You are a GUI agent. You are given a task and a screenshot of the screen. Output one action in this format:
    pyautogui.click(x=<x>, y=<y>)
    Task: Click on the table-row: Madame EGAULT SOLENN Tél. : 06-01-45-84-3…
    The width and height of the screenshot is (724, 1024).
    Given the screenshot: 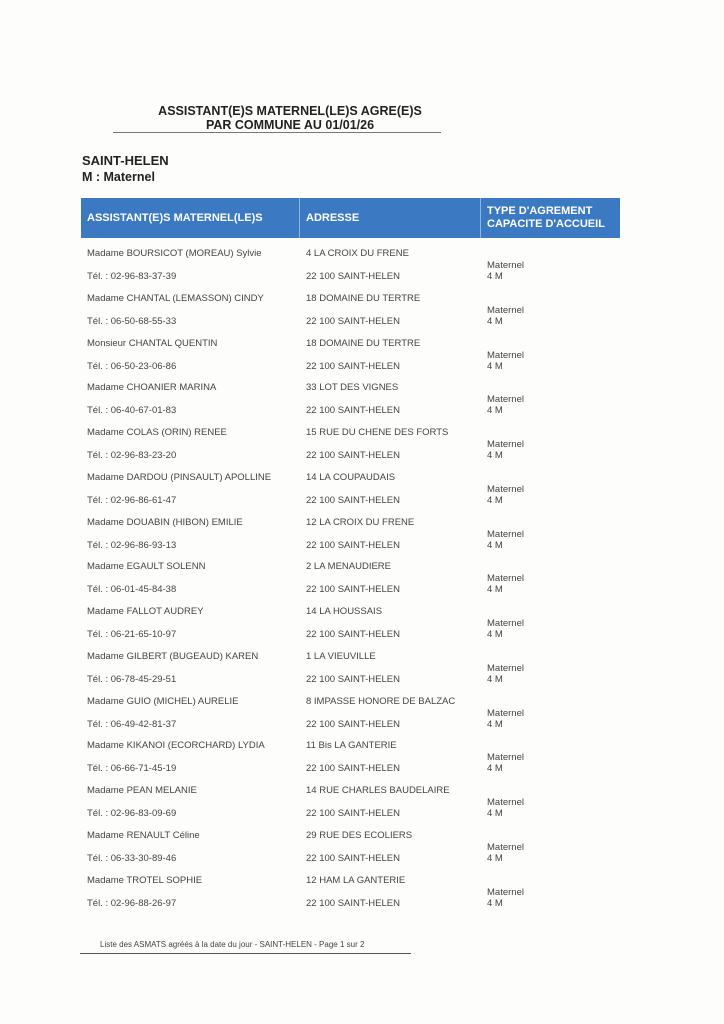 What is the action you would take?
    pyautogui.click(x=350, y=580)
    